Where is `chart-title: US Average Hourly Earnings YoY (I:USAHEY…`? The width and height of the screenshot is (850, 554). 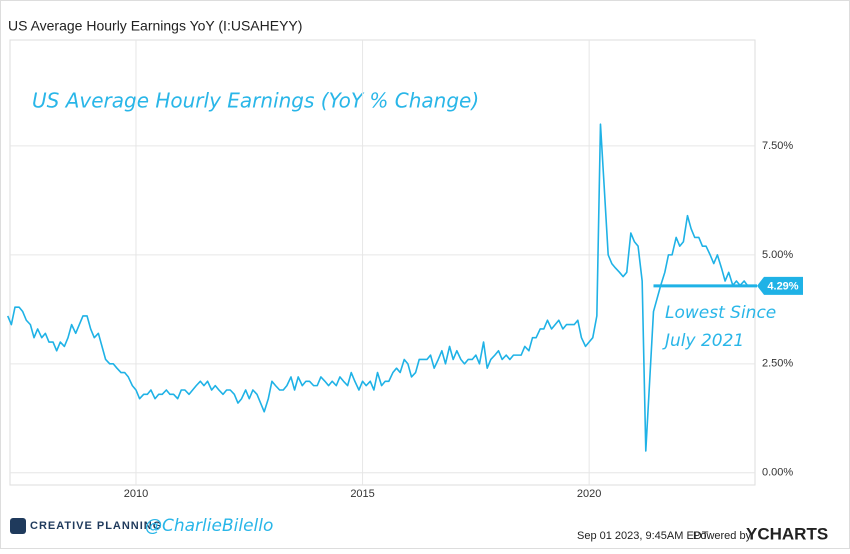
chart-title: US Average Hourly Earnings YoY (I:USAHEY… is located at coordinates (155, 26).